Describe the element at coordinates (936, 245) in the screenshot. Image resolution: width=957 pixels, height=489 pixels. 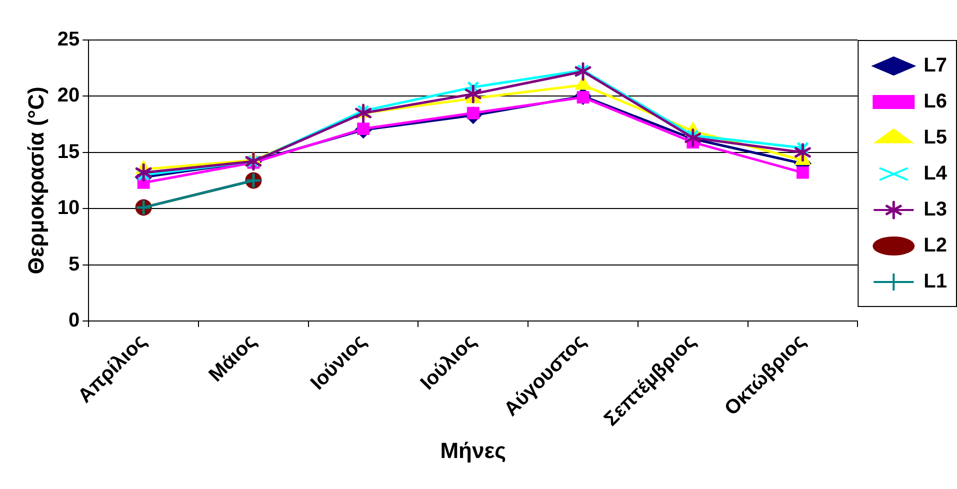
I see `legend-label: L2` at that location.